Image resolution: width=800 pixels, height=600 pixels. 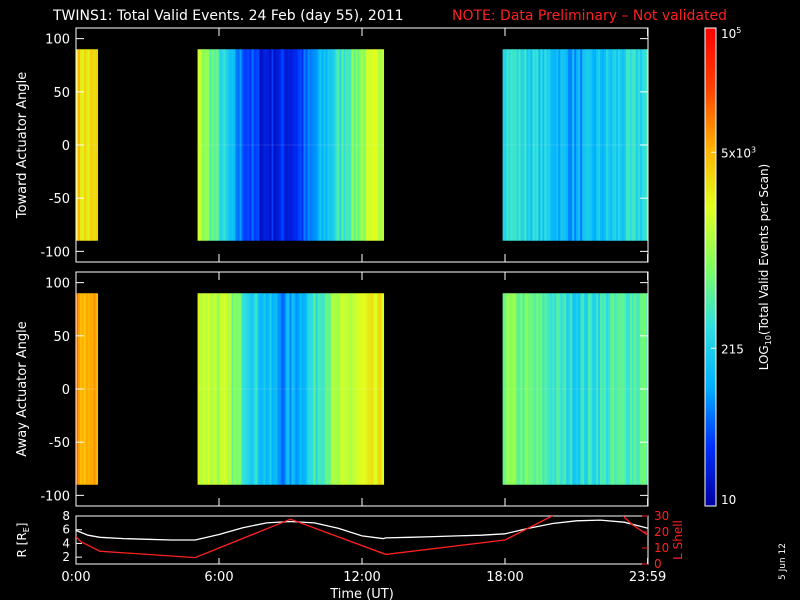 What do you see at coordinates (22, 388) in the screenshot?
I see `away-y-axis-label: Away Actuator Angle` at bounding box center [22, 388].